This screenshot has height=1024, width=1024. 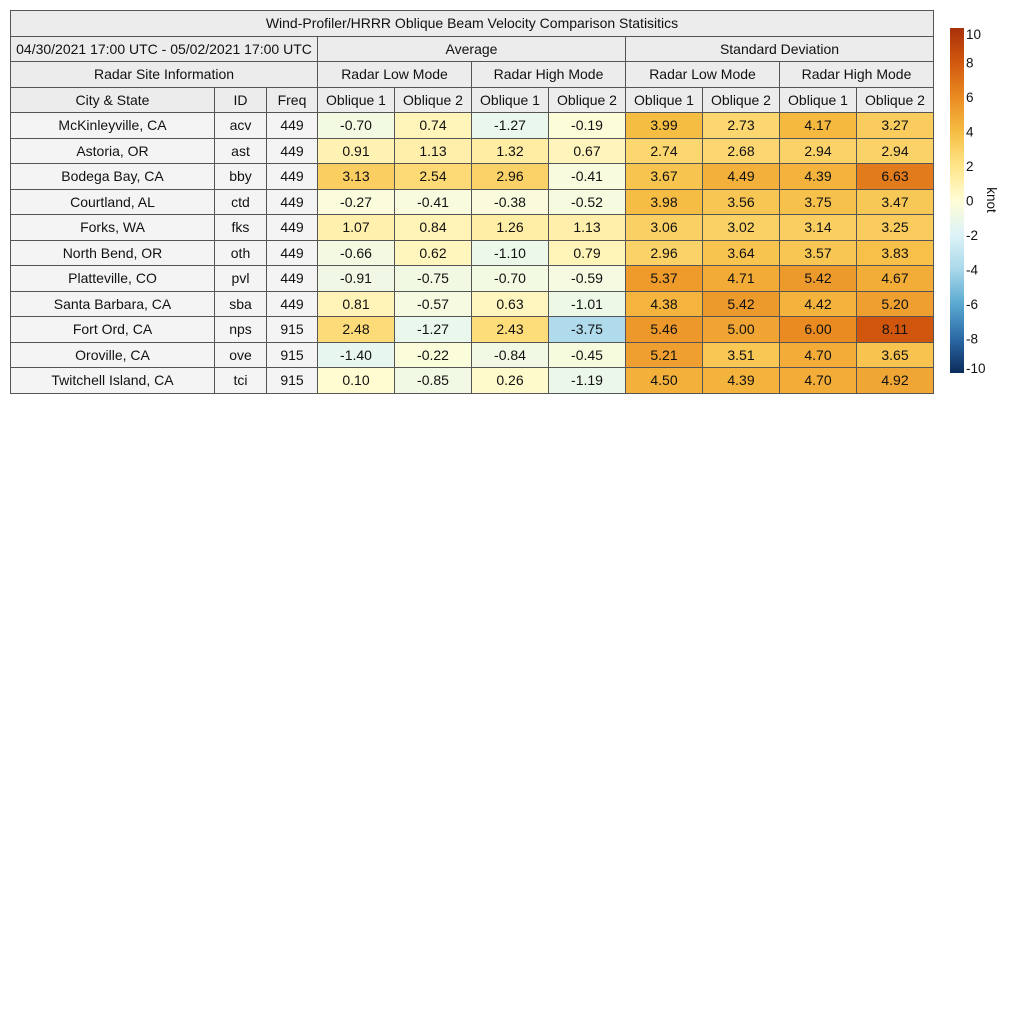 What do you see at coordinates (741, 201) in the screenshot?
I see `value-cell: 3.56` at bounding box center [741, 201].